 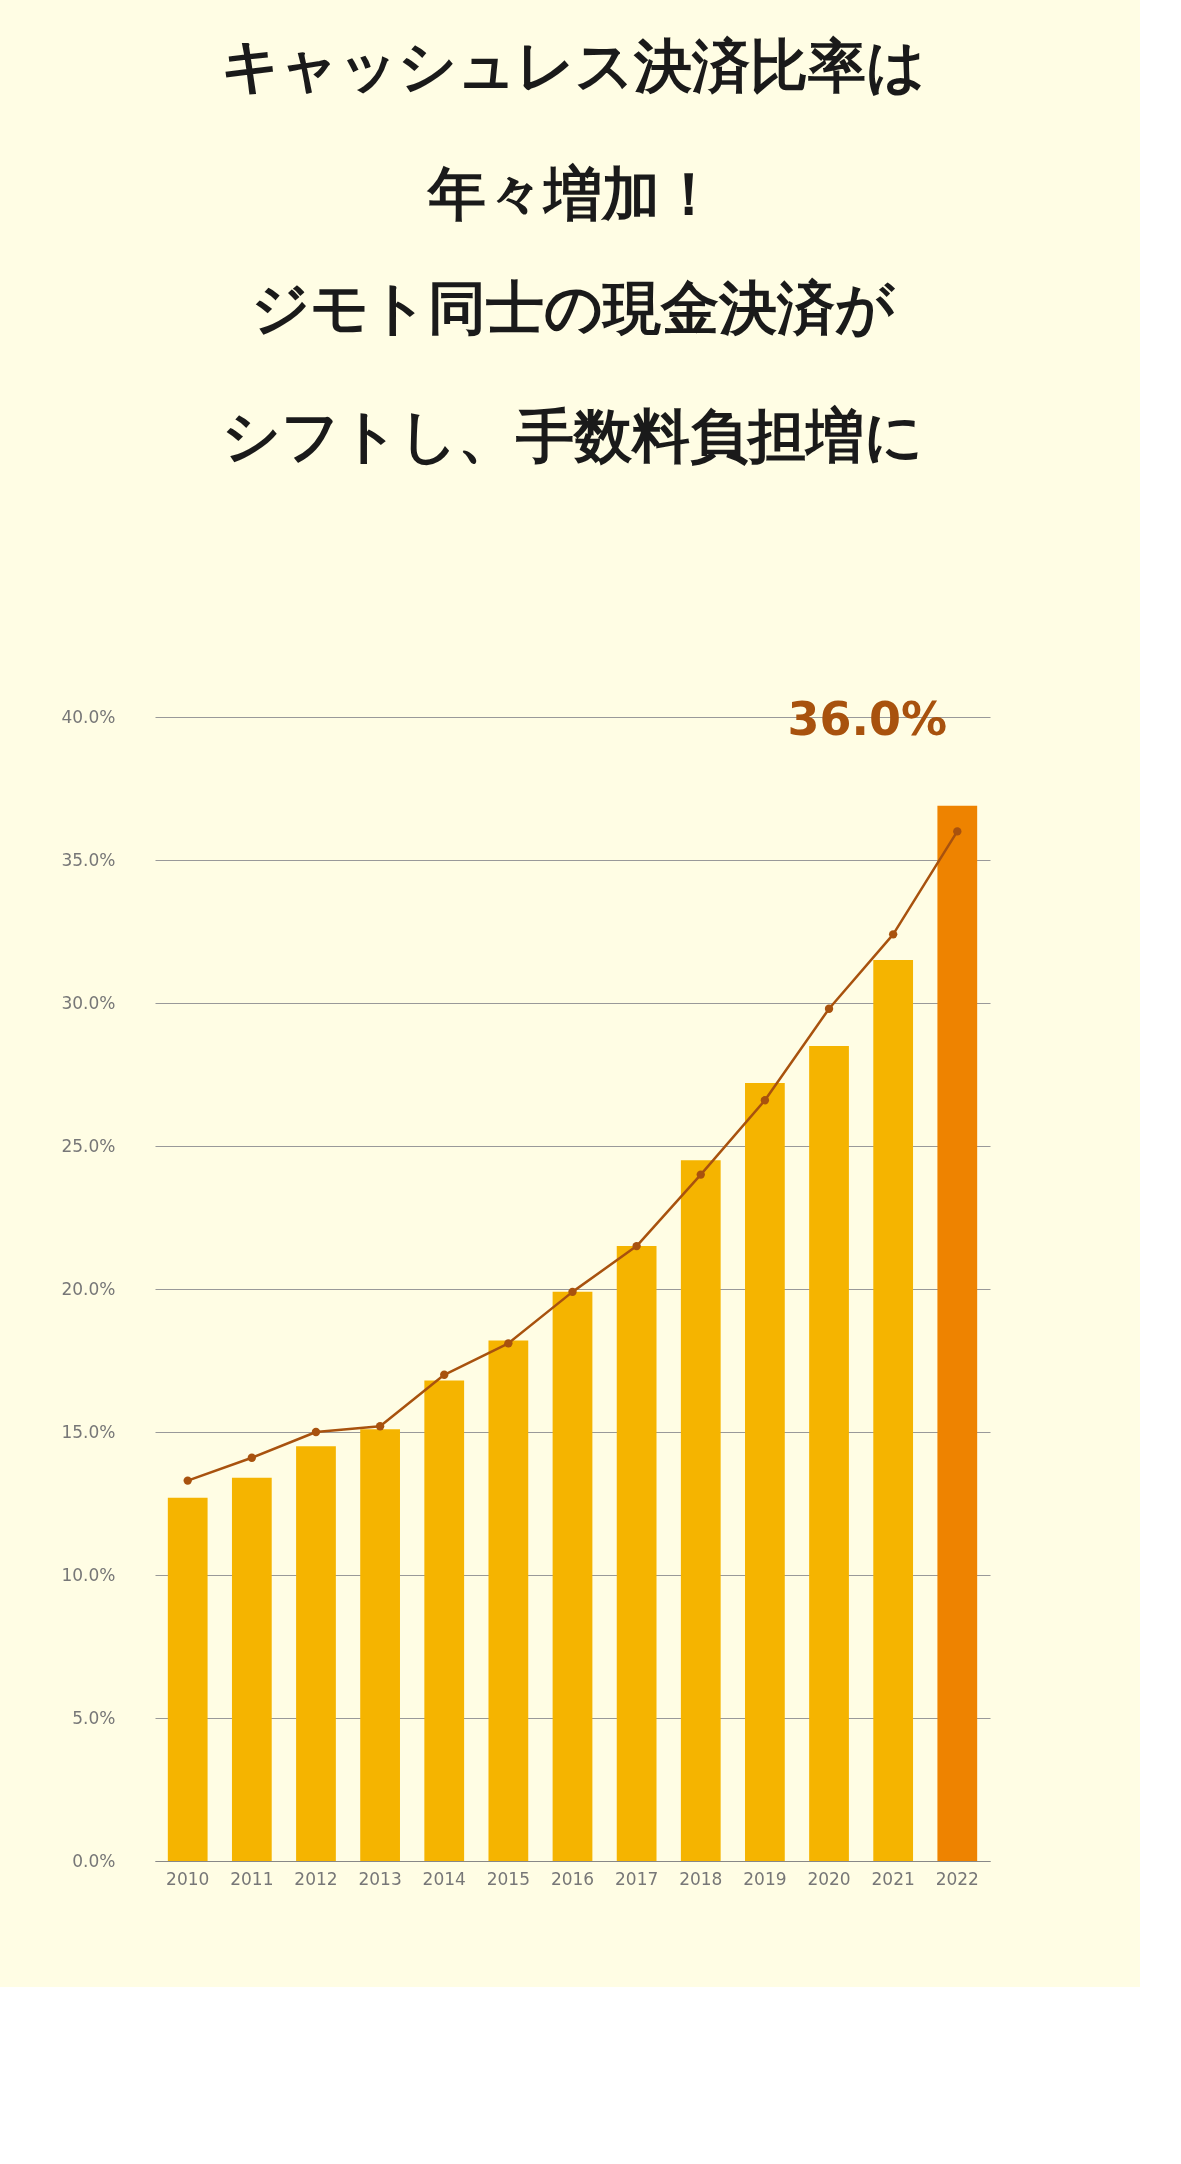 What do you see at coordinates (380, 1878) in the screenshot?
I see `x-tick-label: 2013` at bounding box center [380, 1878].